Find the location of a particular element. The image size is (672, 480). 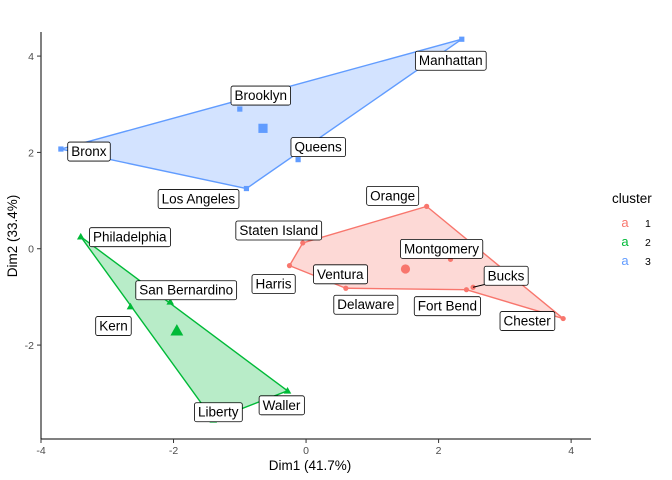

legend-key-2: a is located at coordinates (625, 241).